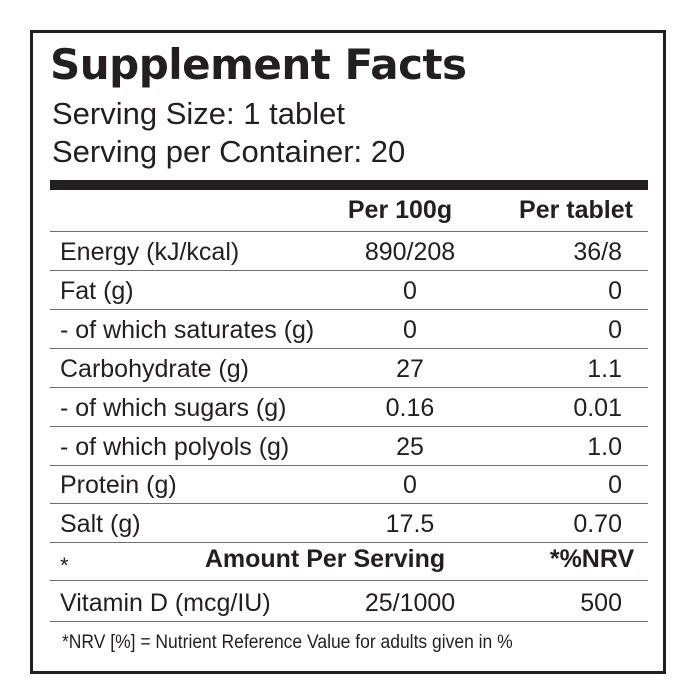 The height and width of the screenshot is (700, 700). Describe the element at coordinates (165, 603) in the screenshot. I see `vitamin-name: Vitamin D (mcg/IU)` at that location.